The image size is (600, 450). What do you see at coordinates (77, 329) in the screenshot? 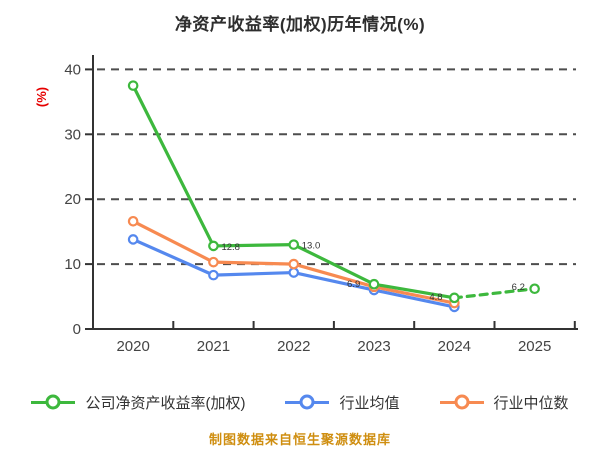
I see `y-tick-label: 0` at bounding box center [77, 329].